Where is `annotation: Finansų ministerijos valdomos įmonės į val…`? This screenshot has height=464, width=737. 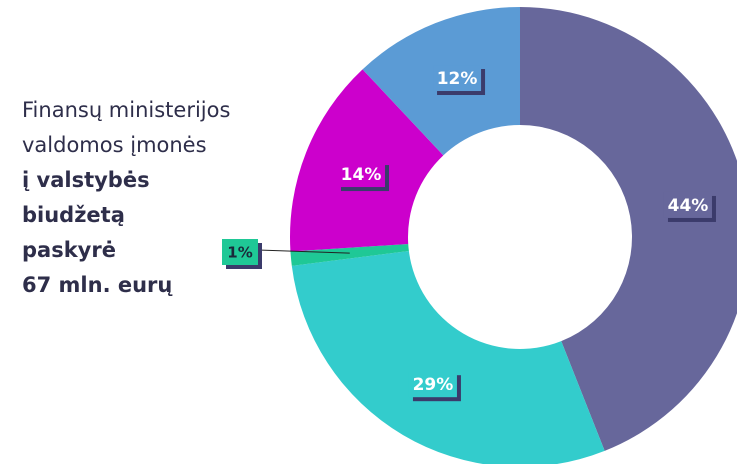
annotation: Finansų ministerijos valdomos įmonės į val… is located at coordinates (126, 197).